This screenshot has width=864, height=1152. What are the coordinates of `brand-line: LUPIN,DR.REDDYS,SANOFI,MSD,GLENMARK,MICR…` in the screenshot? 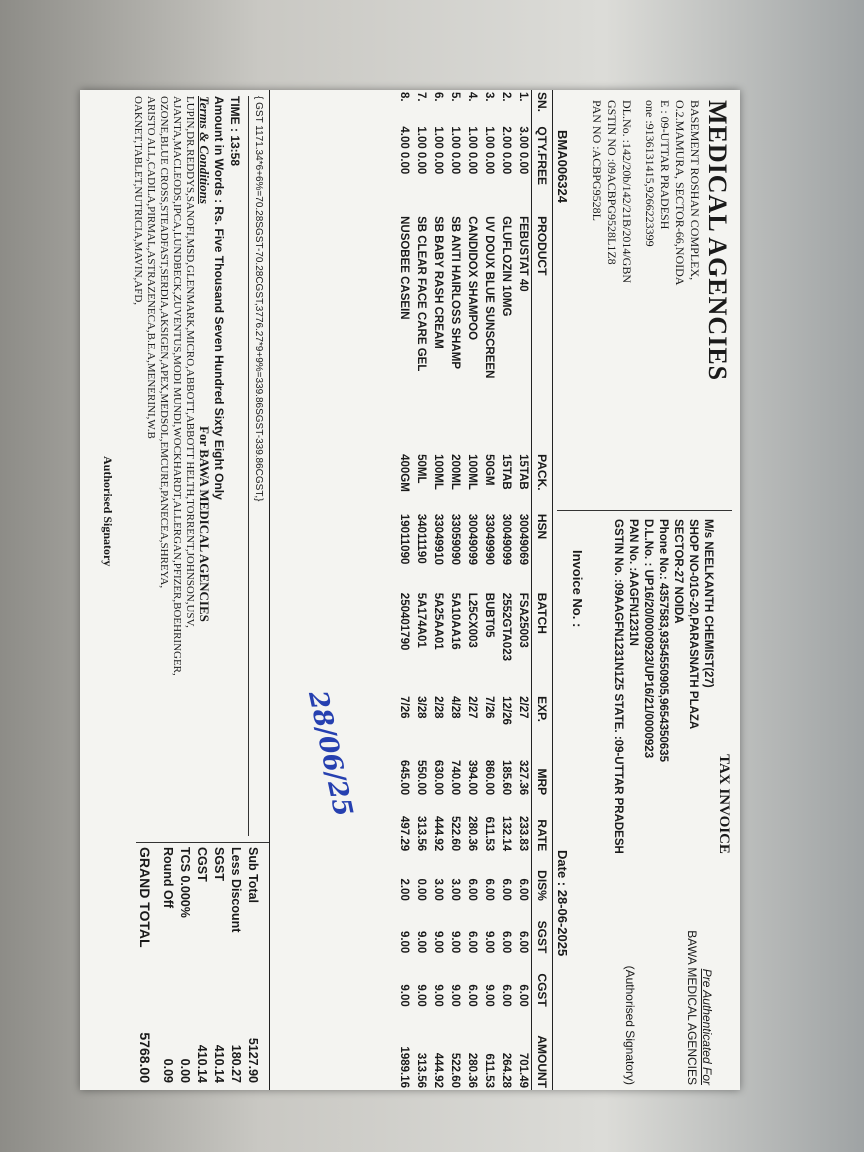 It's located at (190, 362).